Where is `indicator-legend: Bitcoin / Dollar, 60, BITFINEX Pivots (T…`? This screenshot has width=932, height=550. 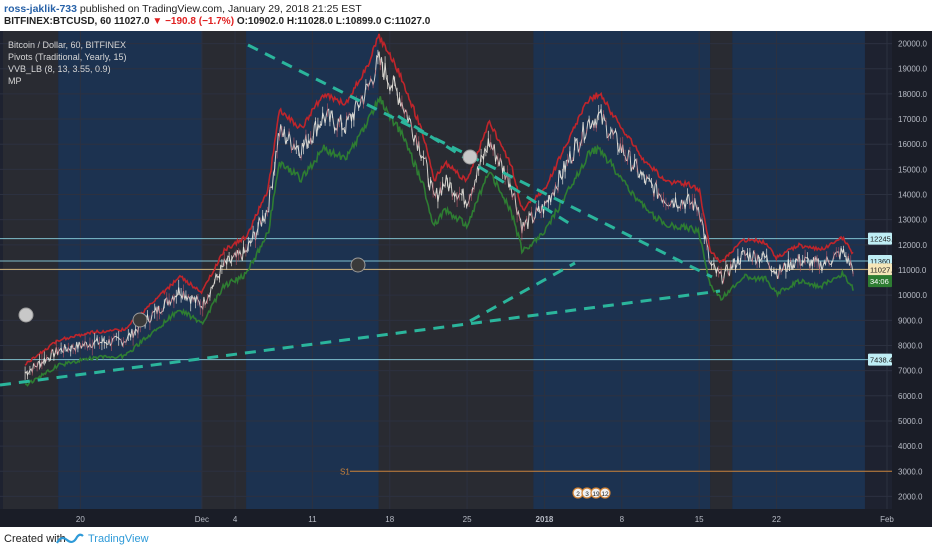 indicator-legend: Bitcoin / Dollar, 60, BITFINEX Pivots (T… is located at coordinates (67, 63).